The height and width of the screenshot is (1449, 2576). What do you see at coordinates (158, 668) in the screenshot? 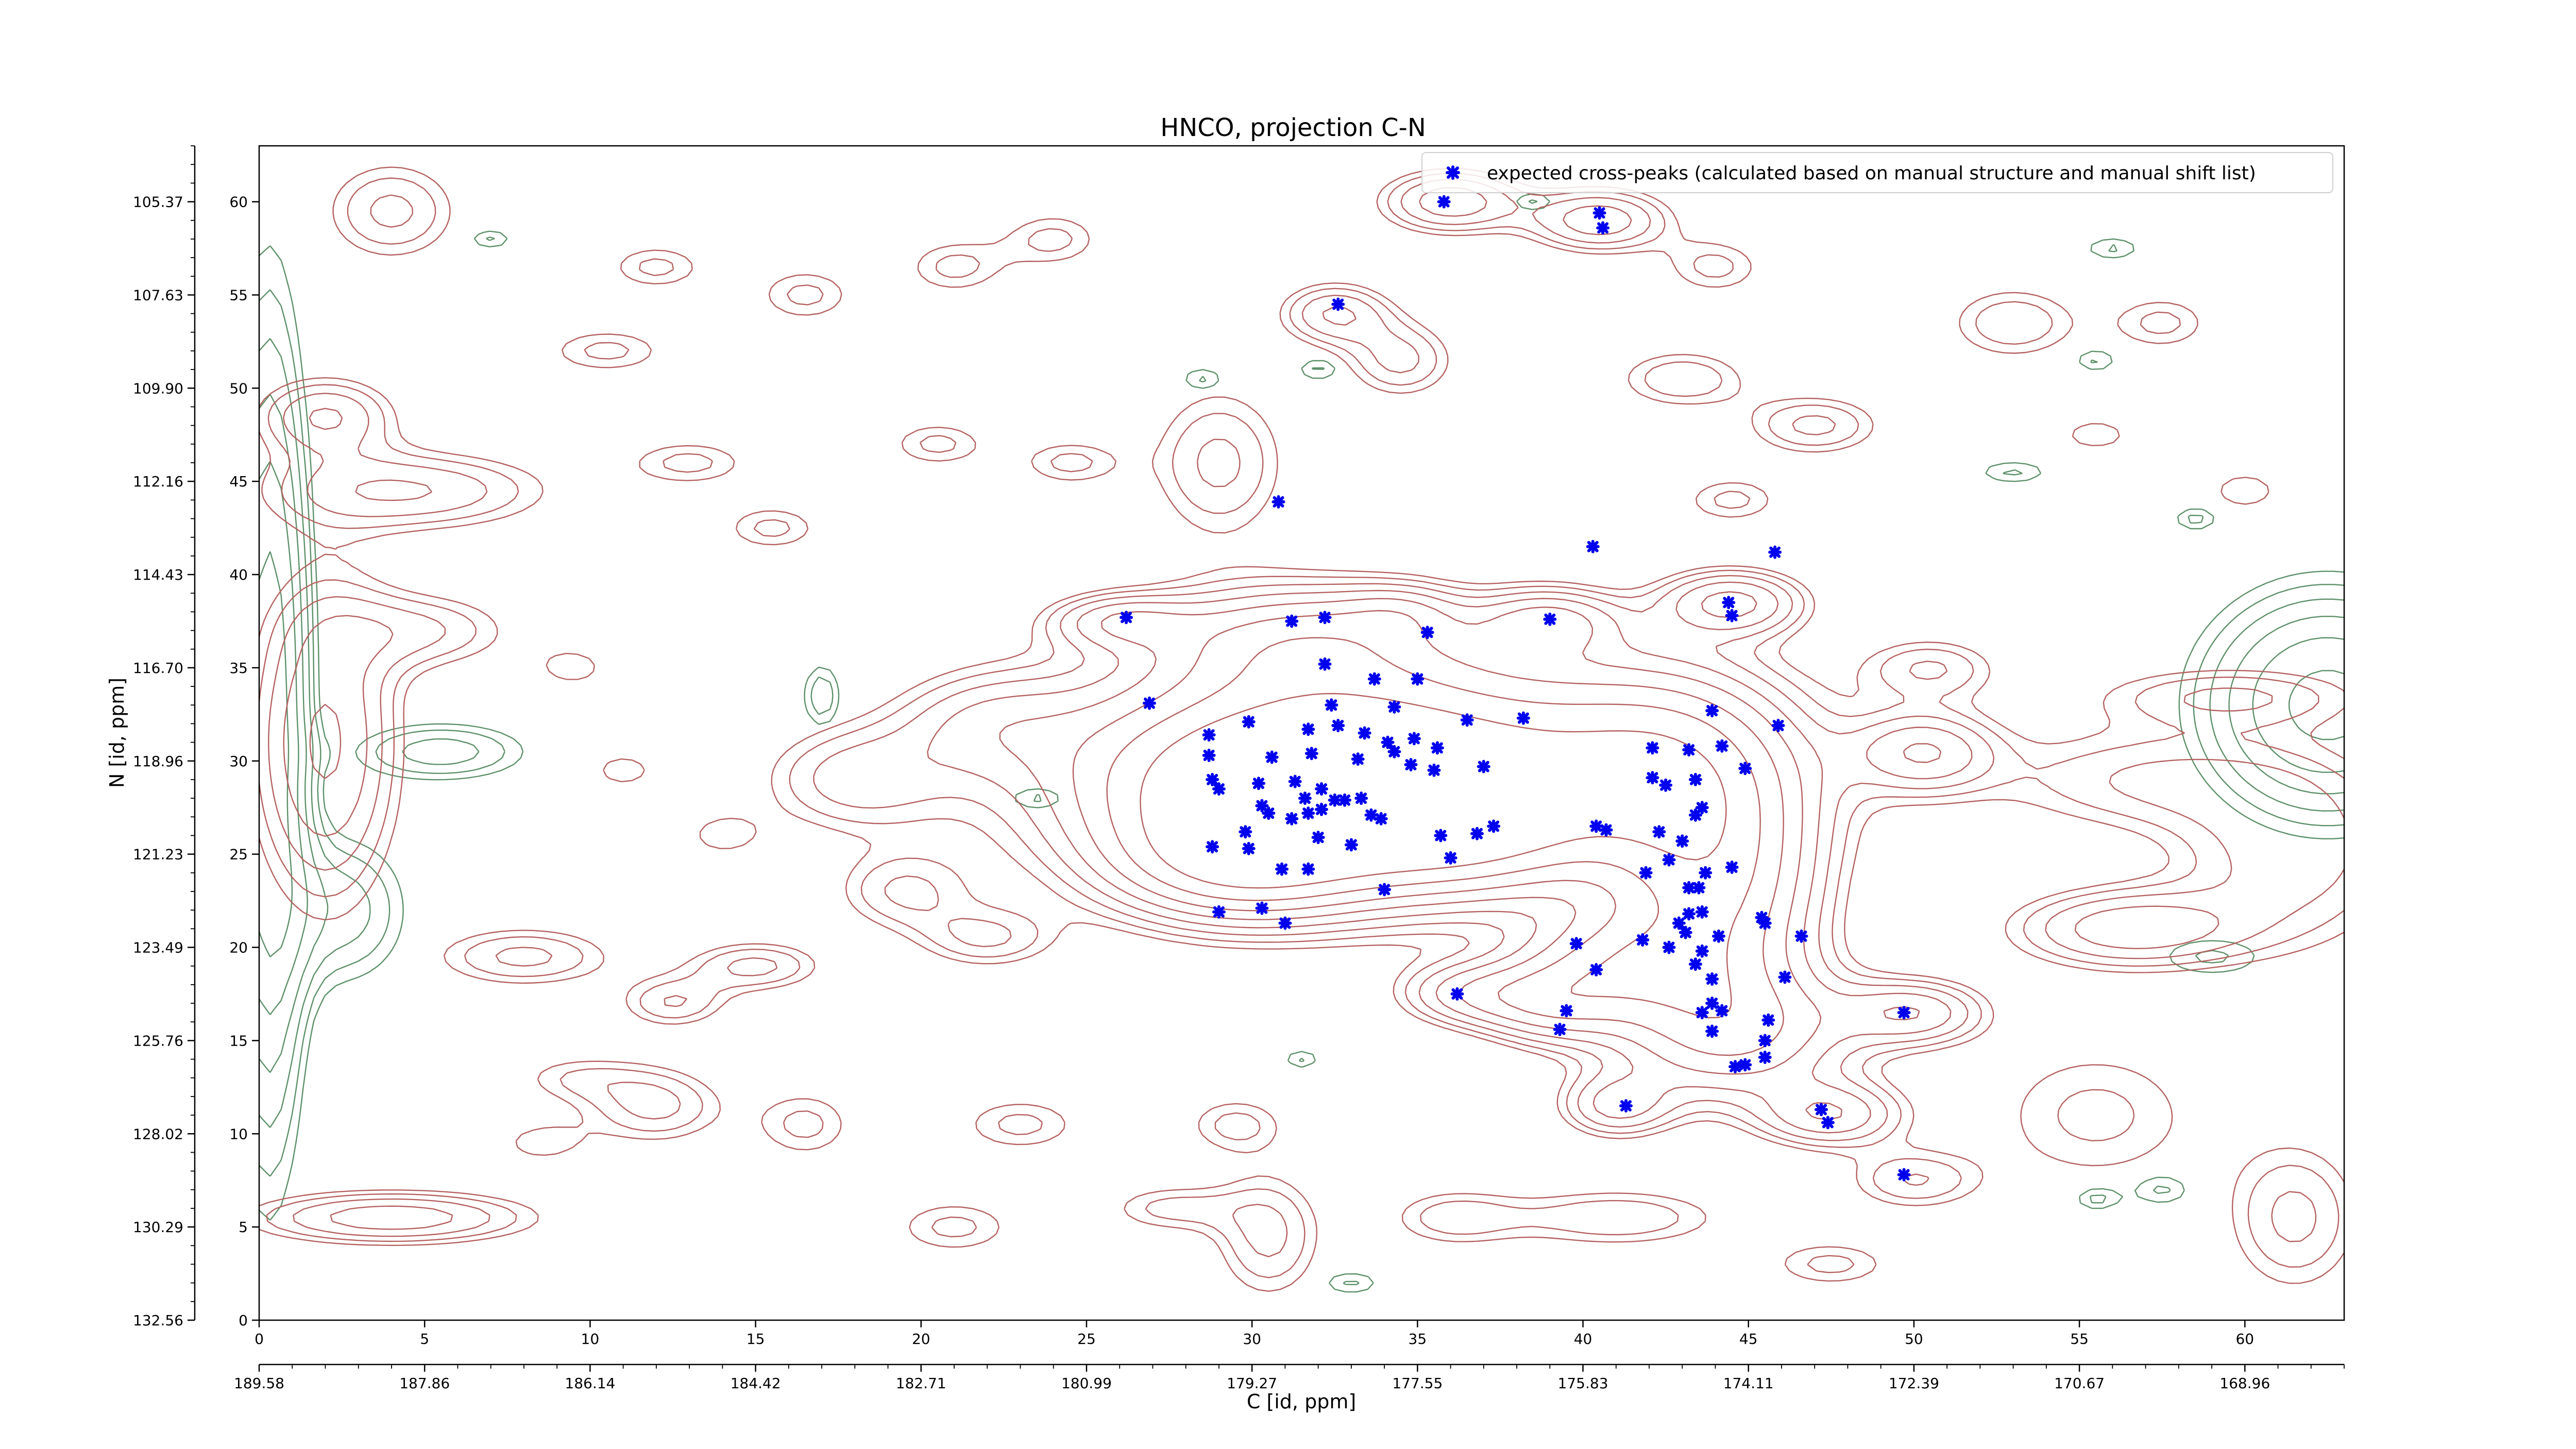
I see `y-ppm-tick-label: 116.70` at bounding box center [158, 668].